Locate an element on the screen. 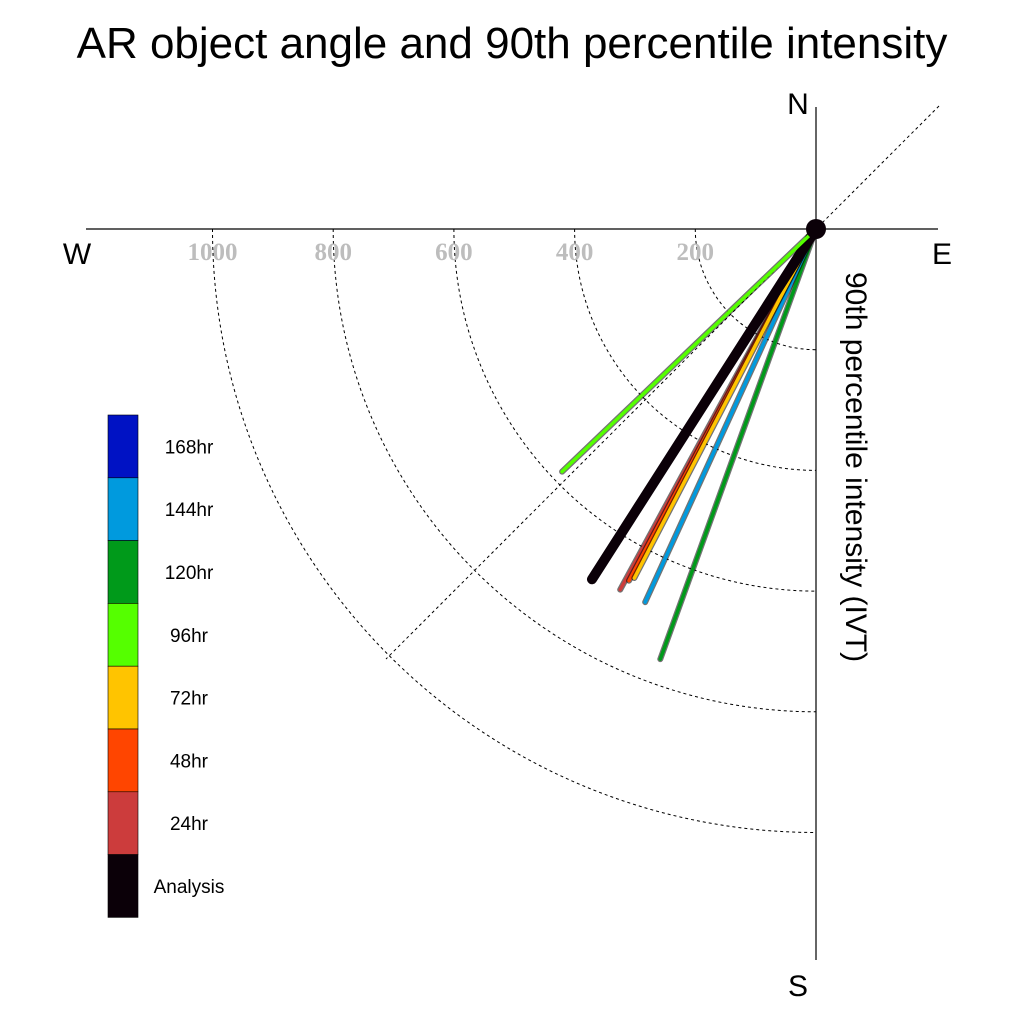 The height and width of the screenshot is (1024, 1024). vector-analysis is located at coordinates (703, 404).